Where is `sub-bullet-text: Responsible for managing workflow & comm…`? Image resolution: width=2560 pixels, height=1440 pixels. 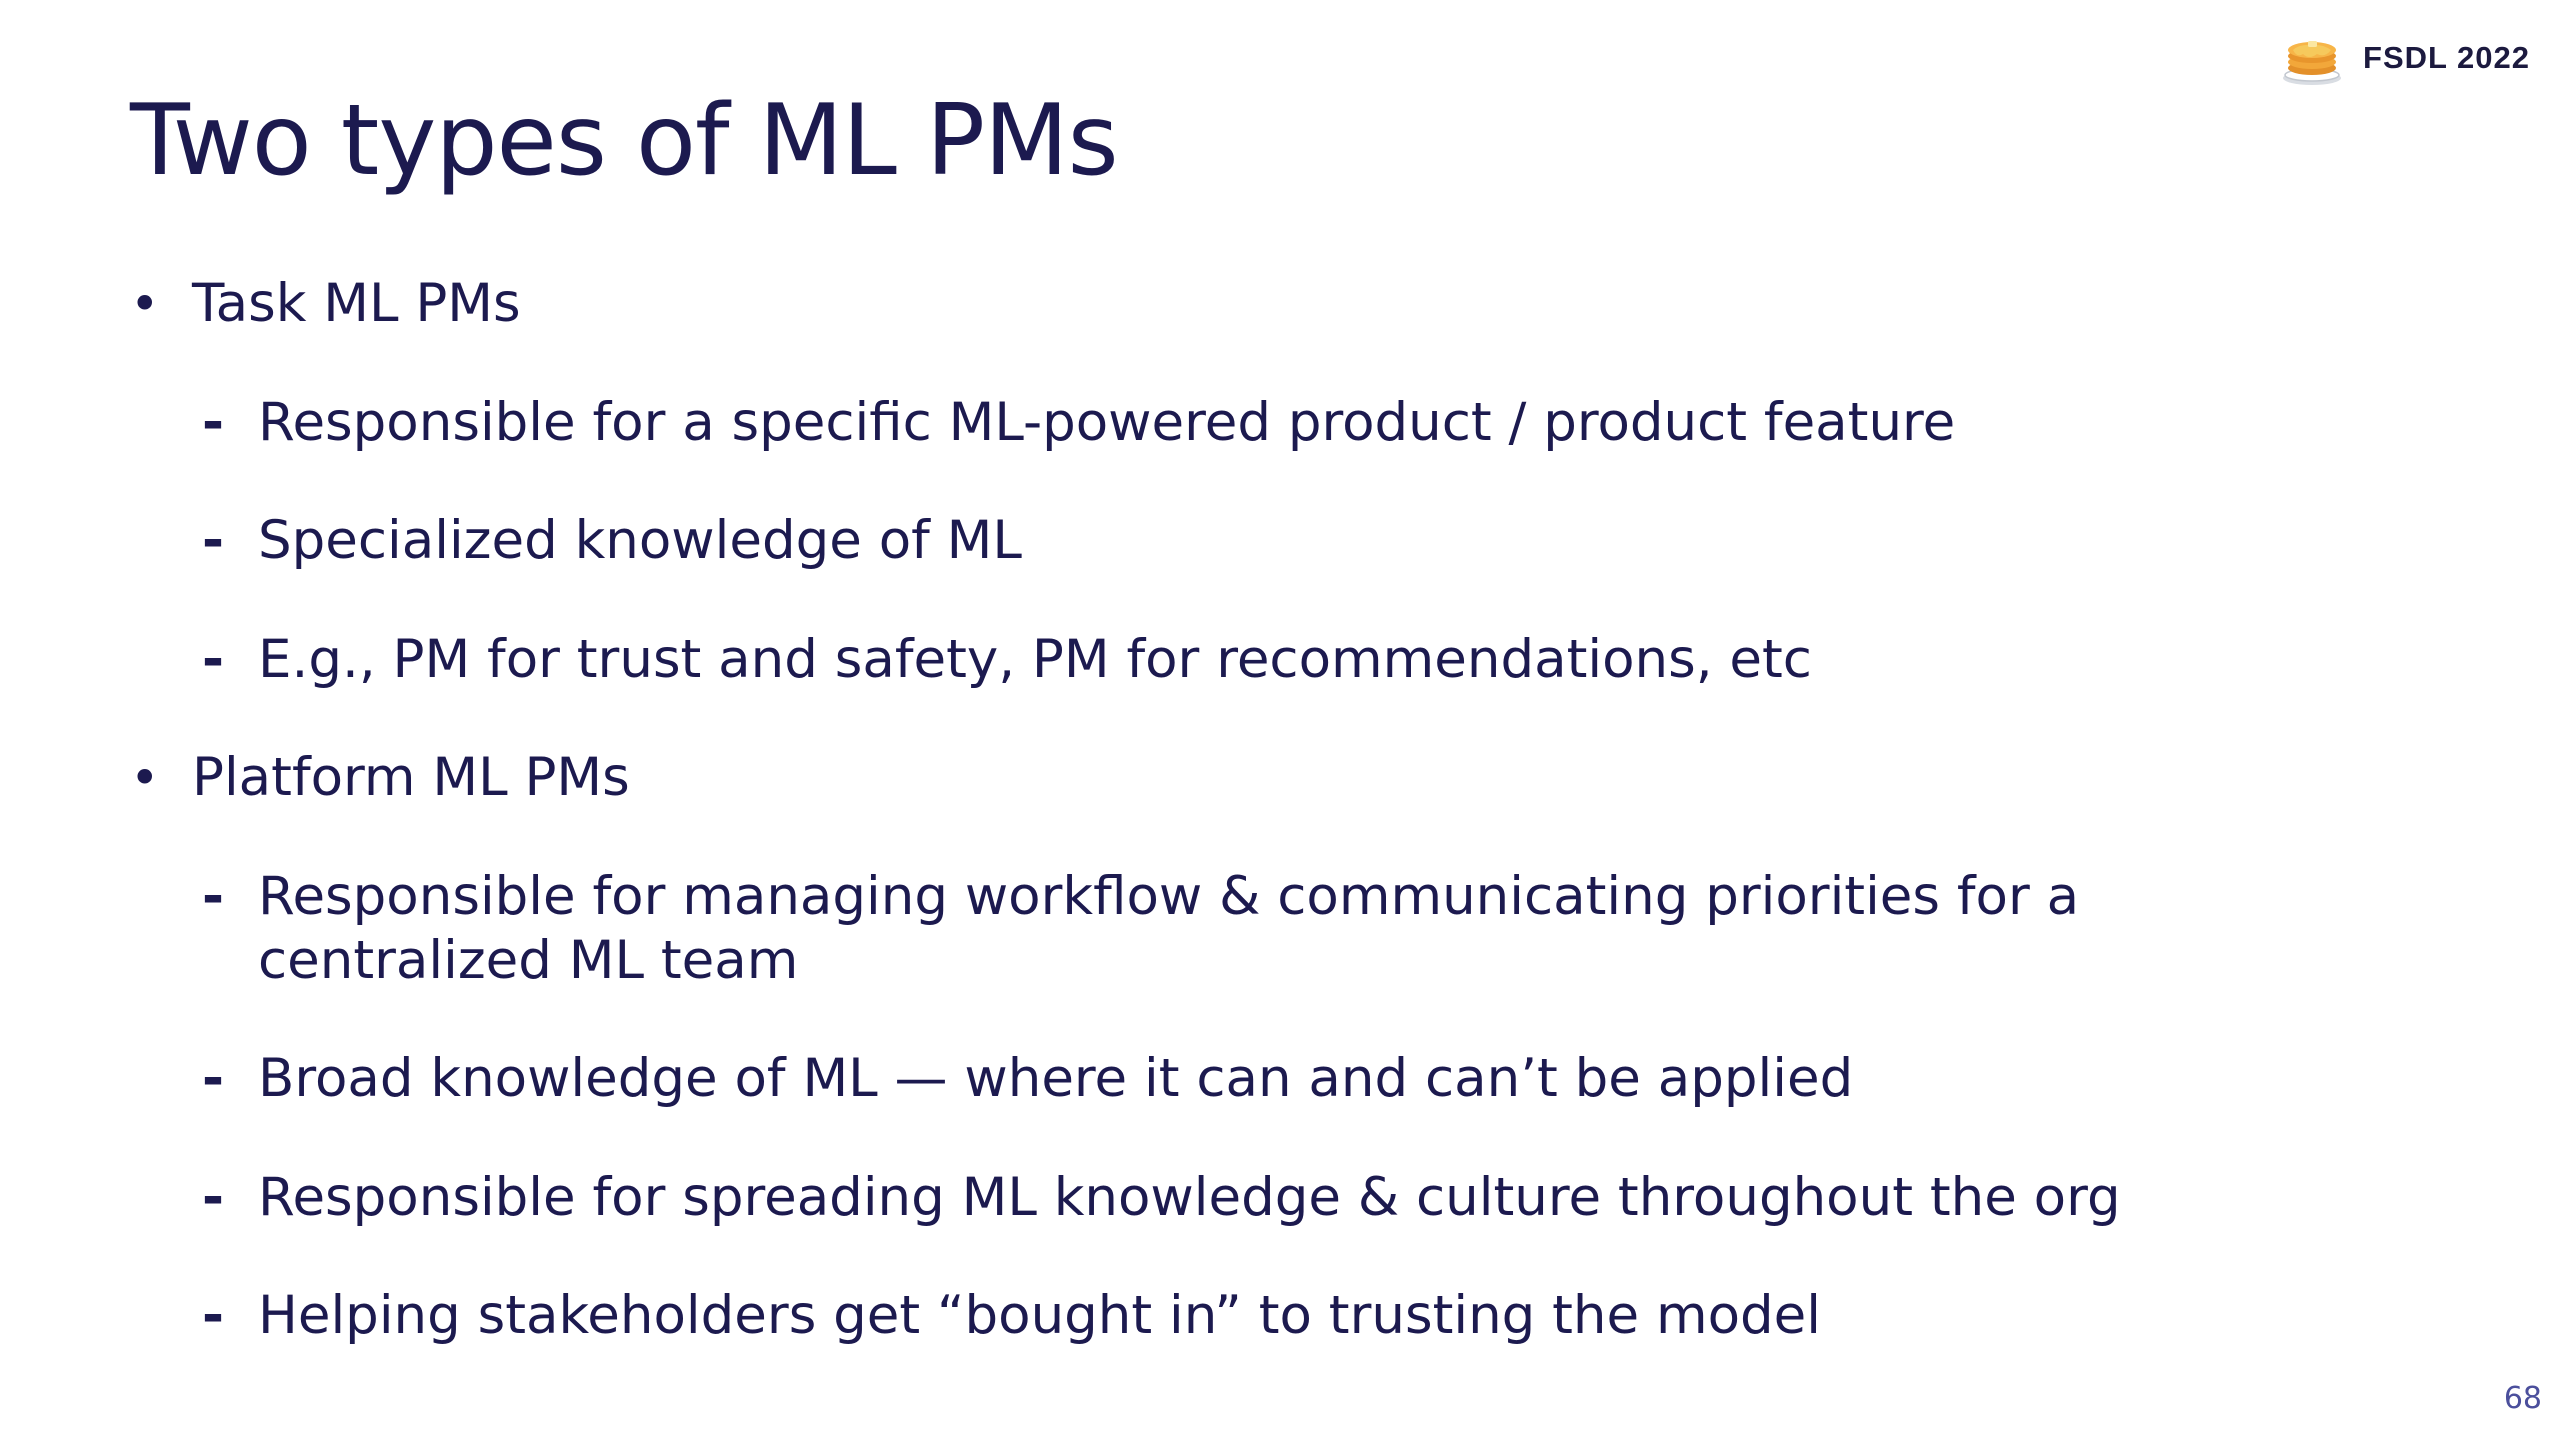 sub-bullet-text: Responsible for managing workflow & comm… is located at coordinates (1169, 928).